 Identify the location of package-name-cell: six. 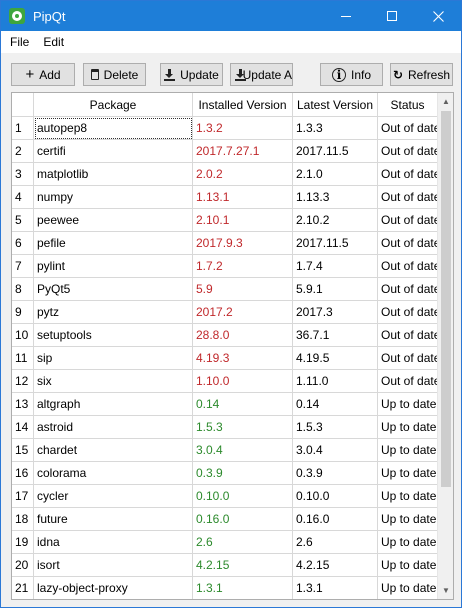
(113, 381).